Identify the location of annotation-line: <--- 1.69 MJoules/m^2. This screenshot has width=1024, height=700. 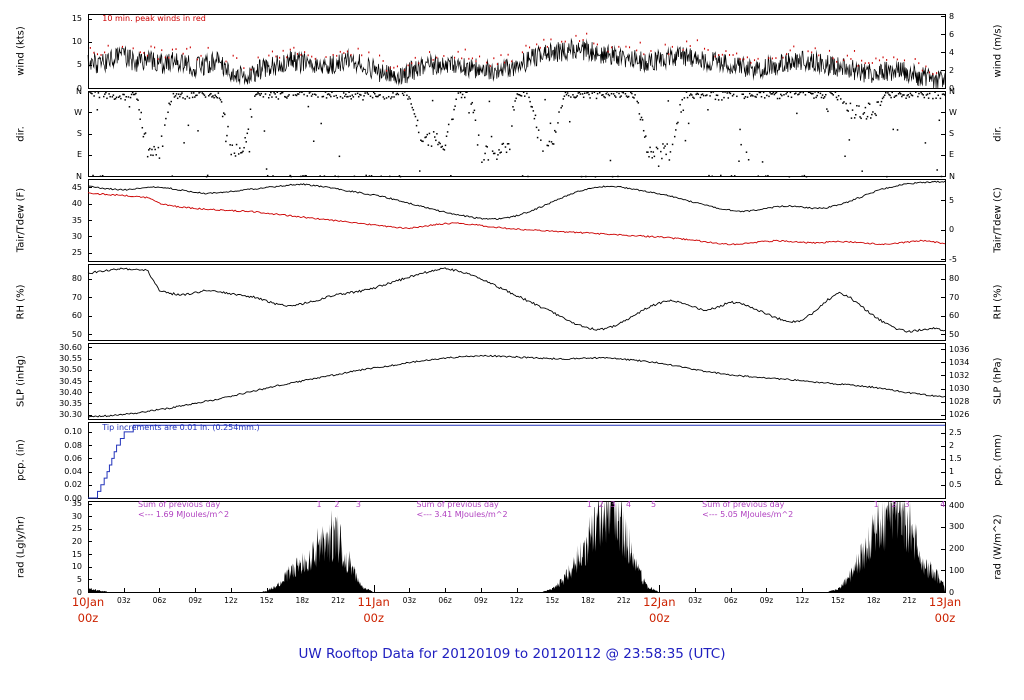
(183, 515).